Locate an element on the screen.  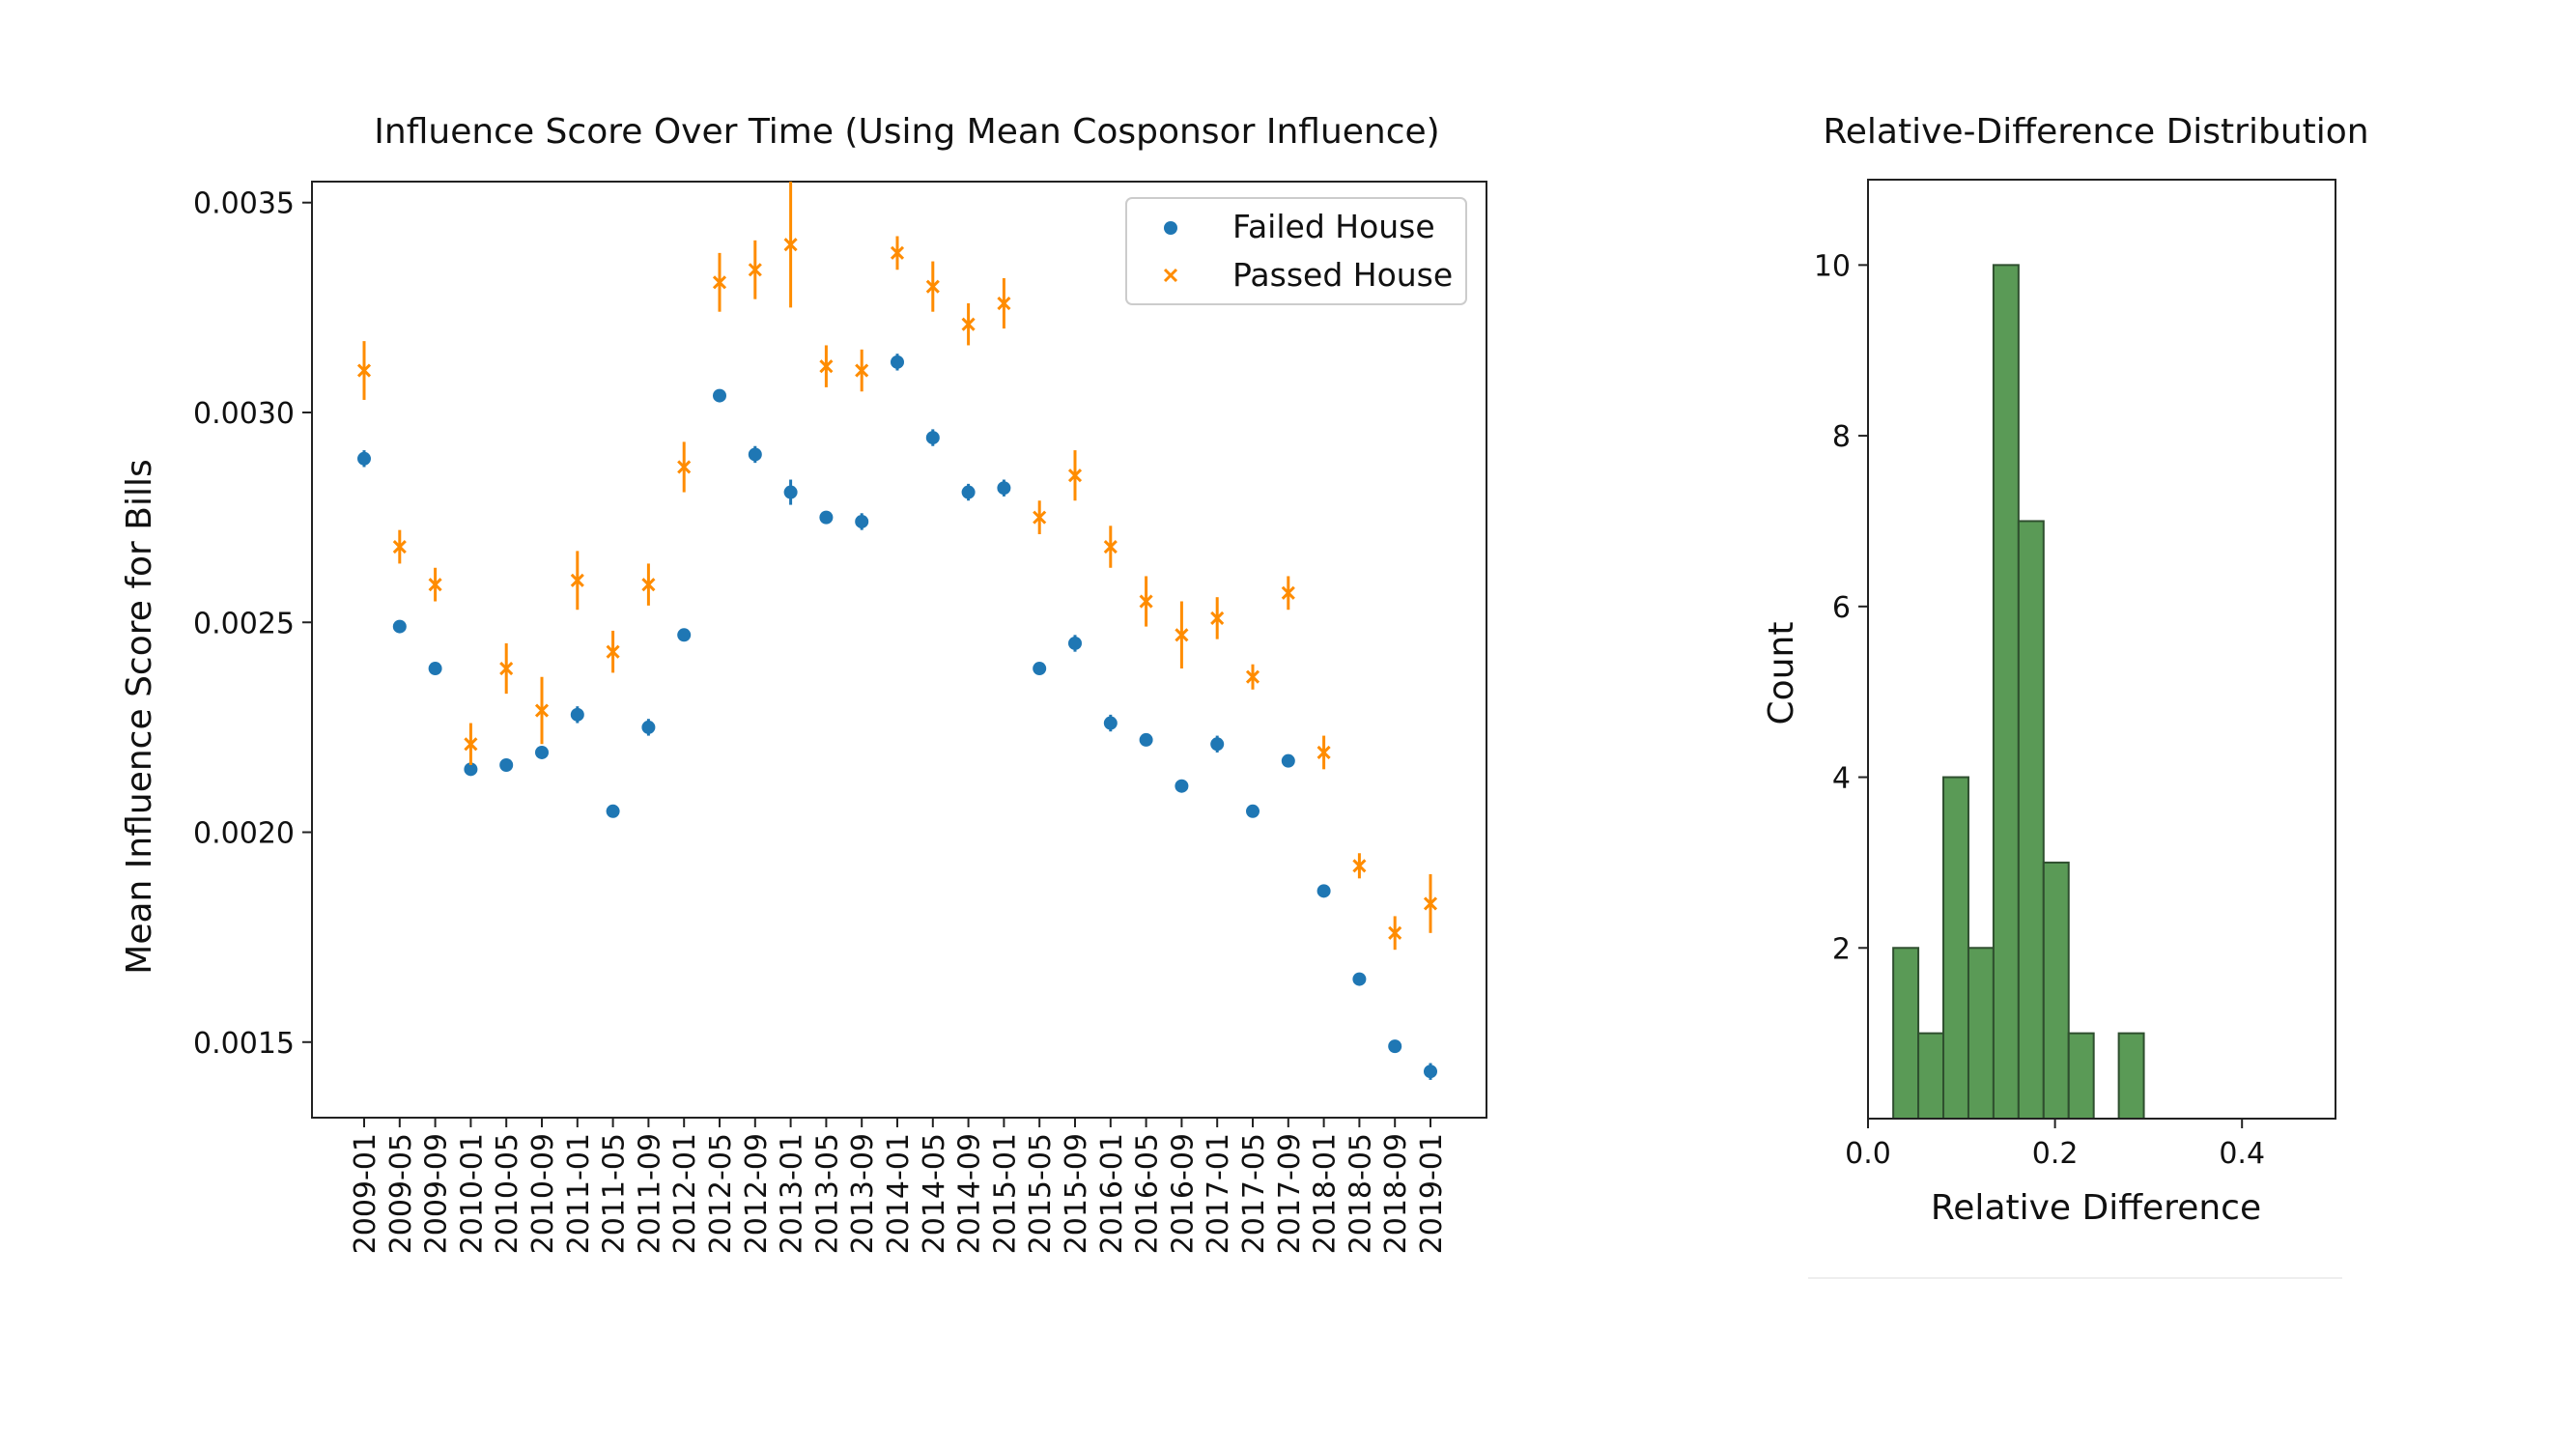
x-tick-label: 2015-09 is located at coordinates (1076, 1193).